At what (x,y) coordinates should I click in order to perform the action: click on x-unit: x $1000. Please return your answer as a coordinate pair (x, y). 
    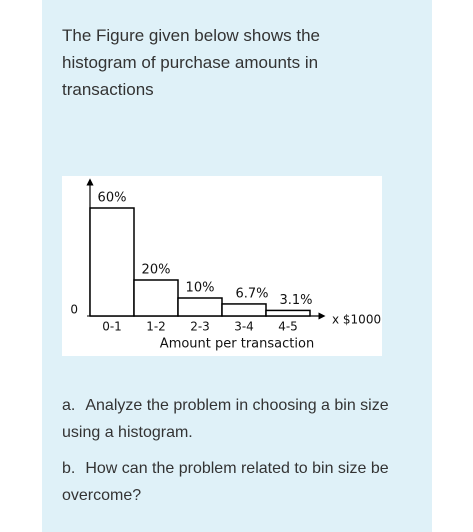
    Looking at the image, I should click on (356, 320).